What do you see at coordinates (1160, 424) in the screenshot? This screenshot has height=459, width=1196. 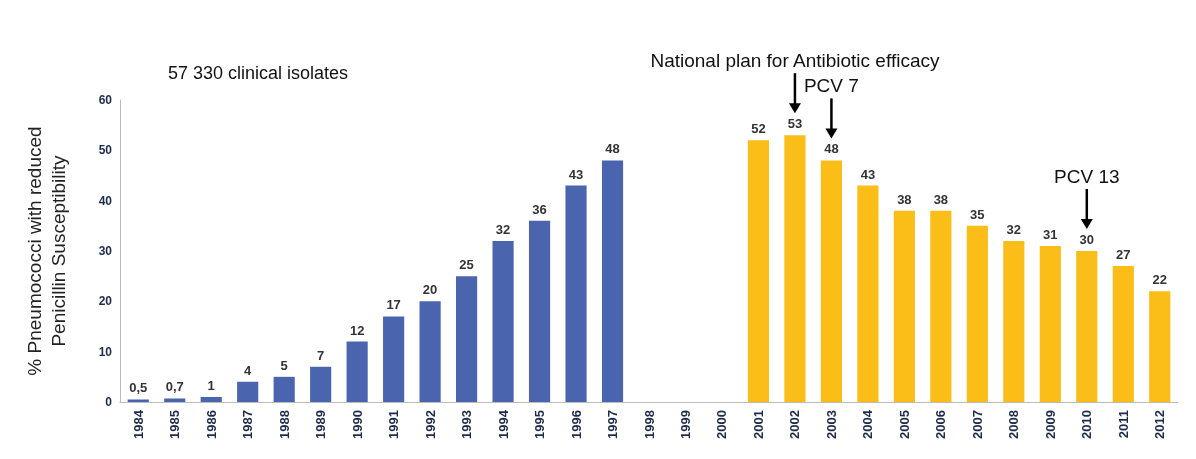 I see `x-tick-label: 2012` at bounding box center [1160, 424].